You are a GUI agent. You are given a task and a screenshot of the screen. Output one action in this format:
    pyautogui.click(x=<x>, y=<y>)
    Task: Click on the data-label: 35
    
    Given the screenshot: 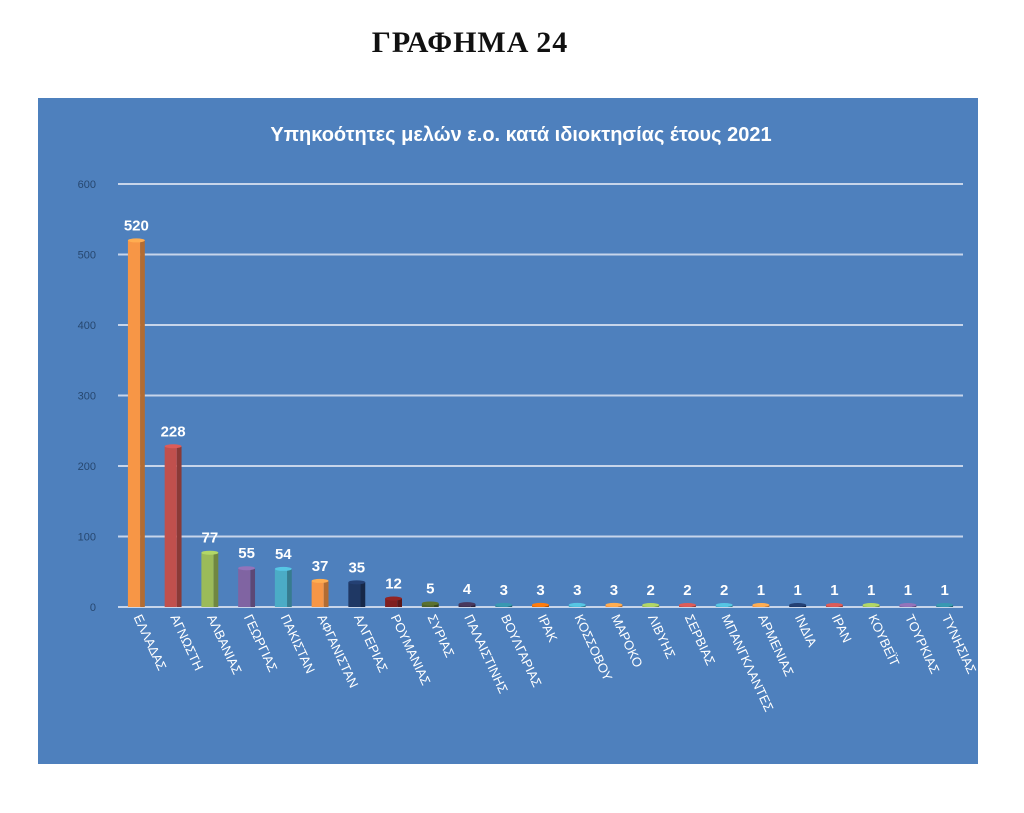 What is the action you would take?
    pyautogui.click(x=356, y=567)
    